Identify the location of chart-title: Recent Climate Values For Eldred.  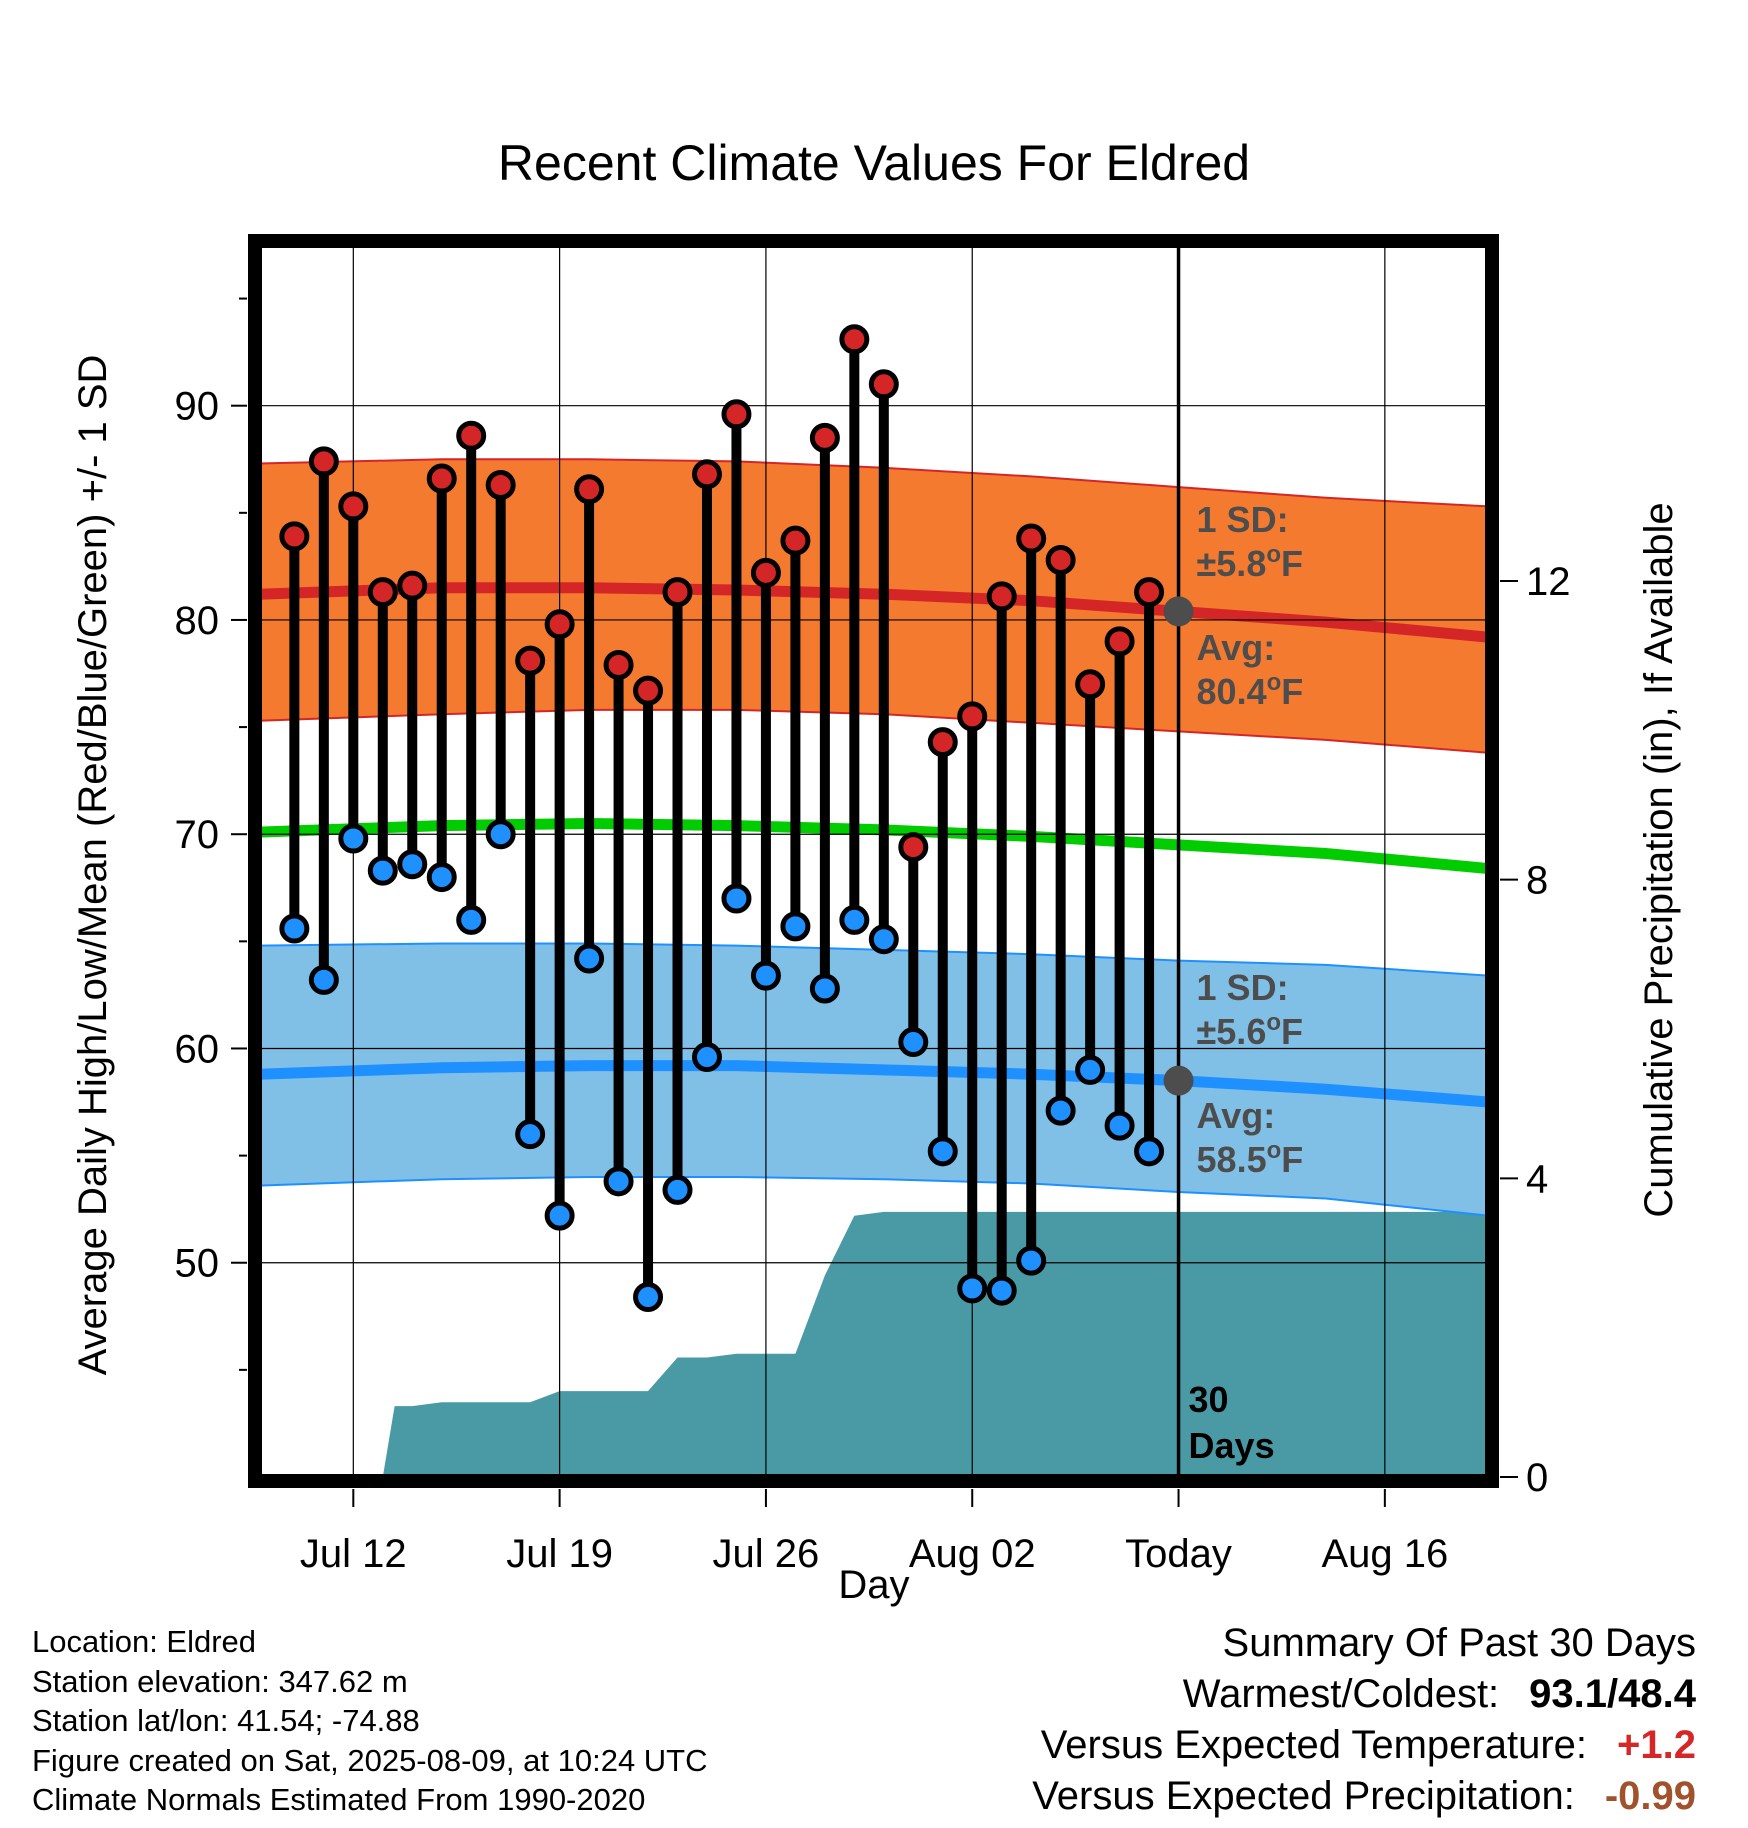
(874, 163).